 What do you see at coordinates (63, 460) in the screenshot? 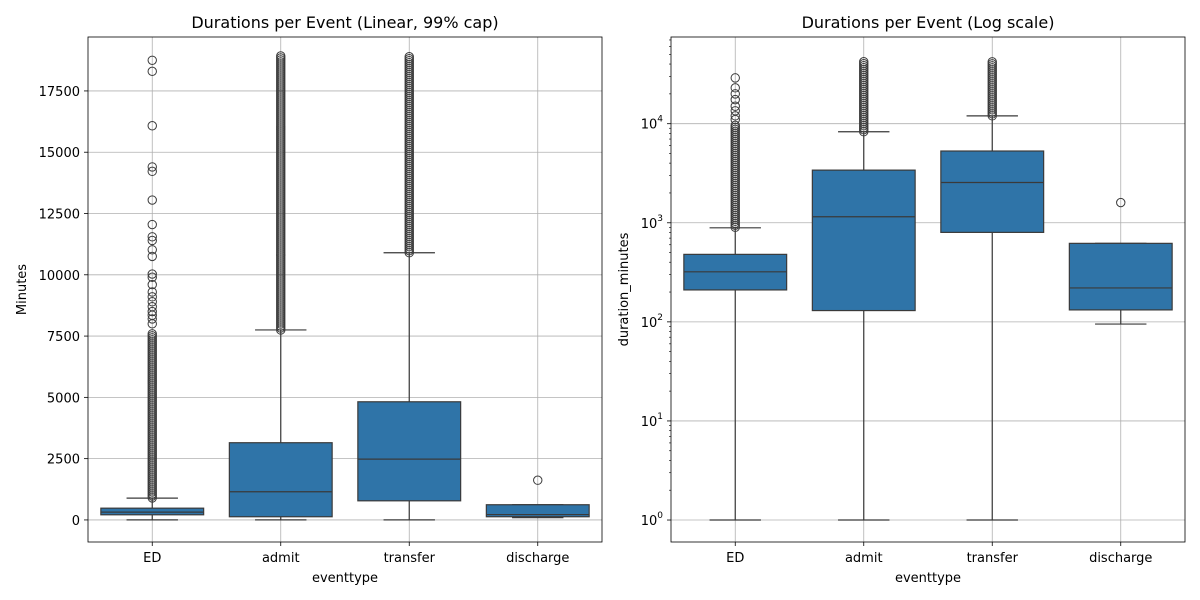
I see `y-tick-label: 2500` at bounding box center [63, 460].